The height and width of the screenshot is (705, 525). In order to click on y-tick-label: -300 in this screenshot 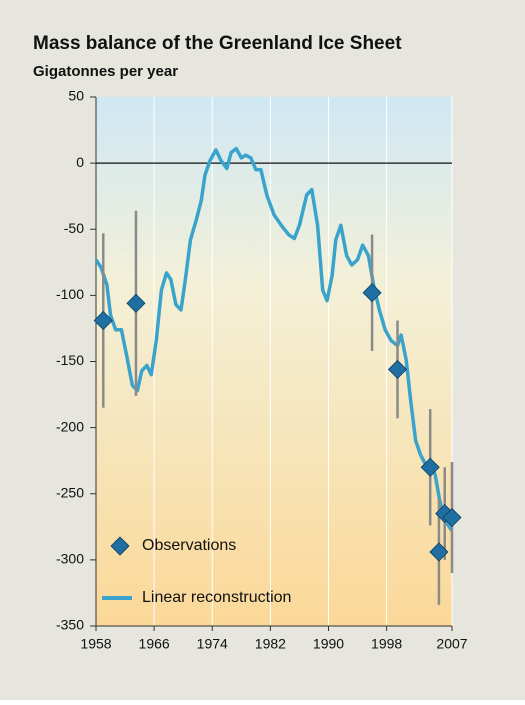, I will do `click(70, 559)`.